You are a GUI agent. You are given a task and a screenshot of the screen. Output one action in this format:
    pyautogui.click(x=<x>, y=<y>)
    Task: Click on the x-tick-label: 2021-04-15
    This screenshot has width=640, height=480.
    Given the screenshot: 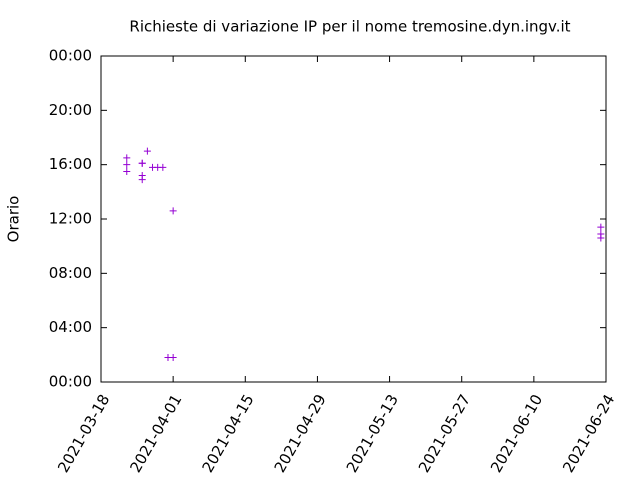 What is the action you would take?
    pyautogui.click(x=227, y=433)
    